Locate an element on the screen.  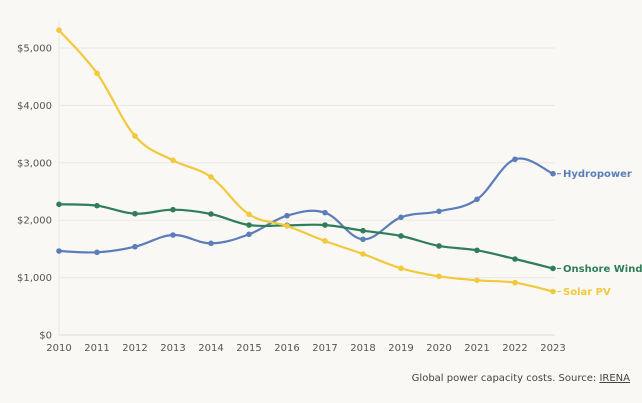
x-tick-label: 2017 is located at coordinates (324, 348).